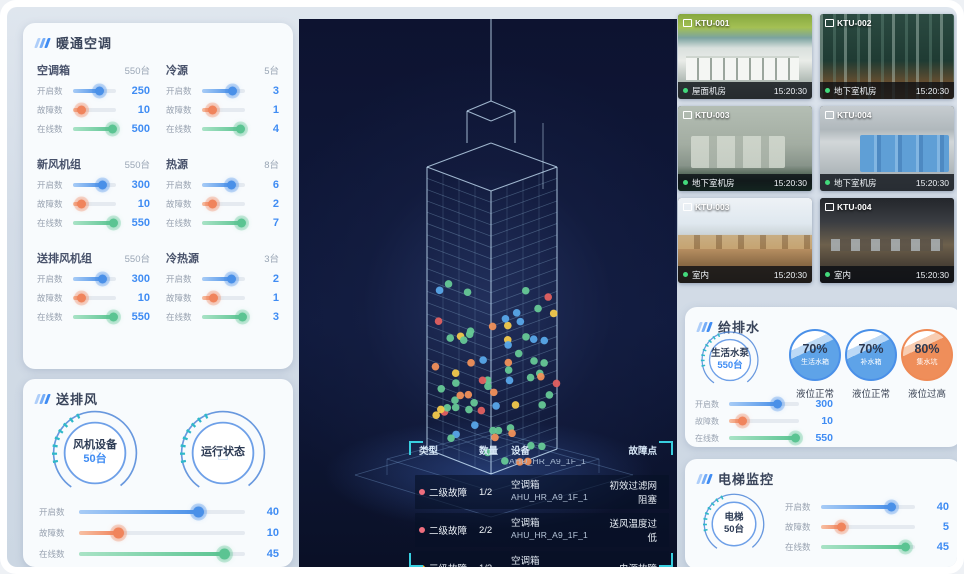 The height and width of the screenshot is (574, 964). What do you see at coordinates (706, 115) in the screenshot?
I see `camera-id-overlay: KTU-003` at bounding box center [706, 115].